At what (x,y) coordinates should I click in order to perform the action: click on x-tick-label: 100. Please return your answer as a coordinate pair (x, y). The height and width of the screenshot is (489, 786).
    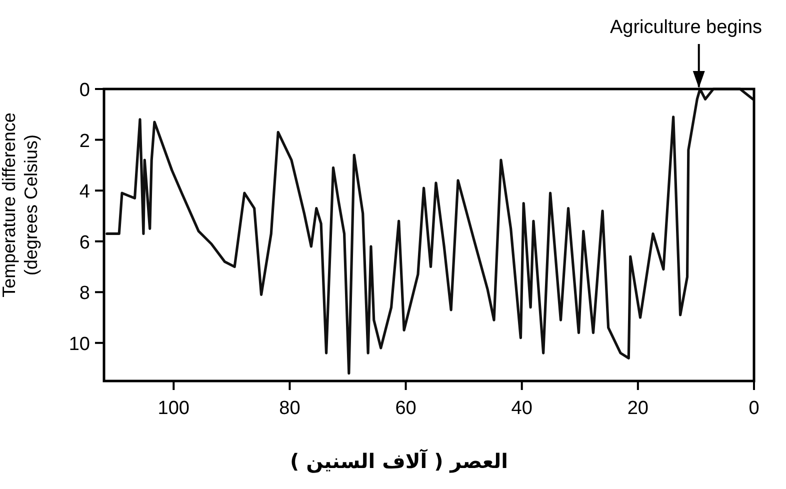
    Looking at the image, I should click on (174, 408).